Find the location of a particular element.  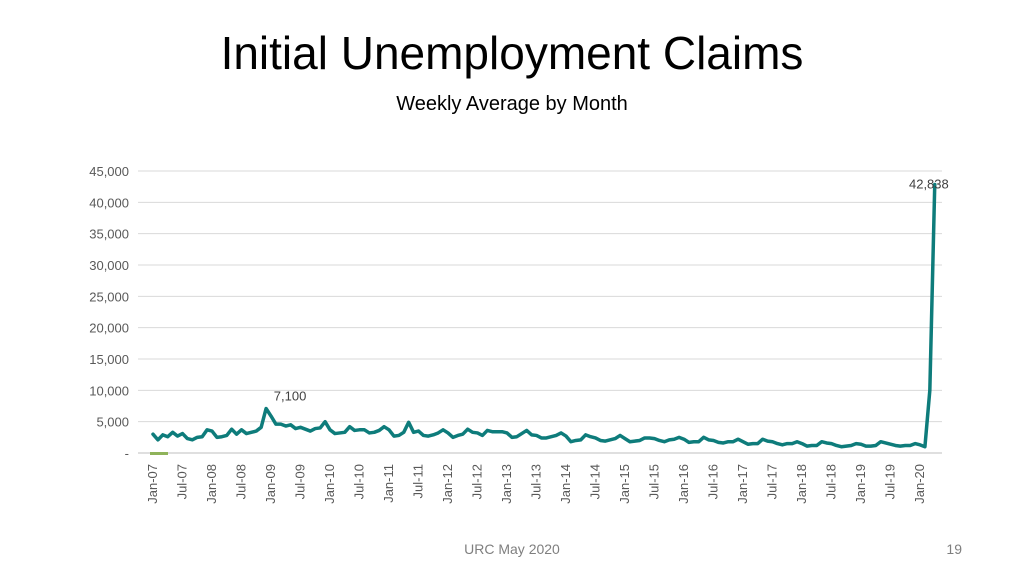

x-tick-label: Jan-15 is located at coordinates (624, 484).